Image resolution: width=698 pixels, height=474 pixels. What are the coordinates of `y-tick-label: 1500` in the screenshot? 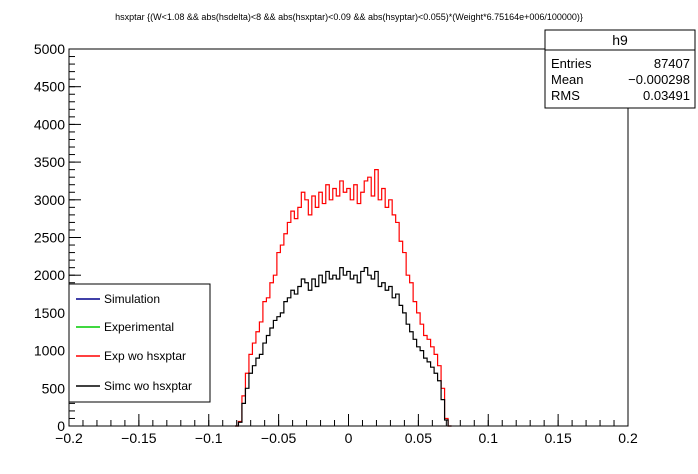 It's located at (49, 313).